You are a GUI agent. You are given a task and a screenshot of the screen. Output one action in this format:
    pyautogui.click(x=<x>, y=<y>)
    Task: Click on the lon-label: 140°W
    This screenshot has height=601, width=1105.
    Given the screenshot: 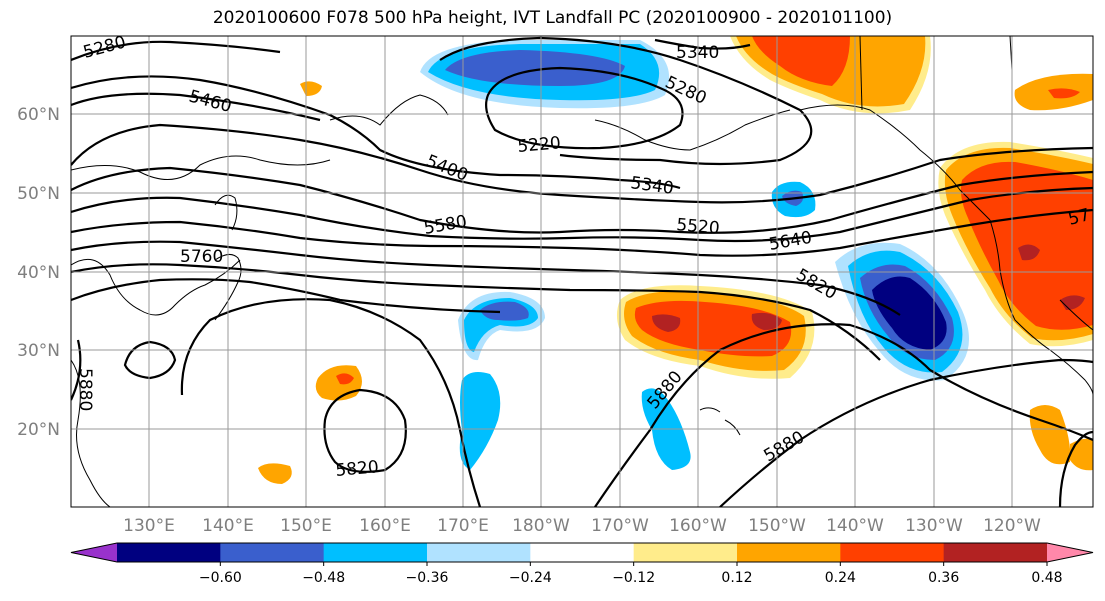 What is the action you would take?
    pyautogui.click(x=855, y=526)
    